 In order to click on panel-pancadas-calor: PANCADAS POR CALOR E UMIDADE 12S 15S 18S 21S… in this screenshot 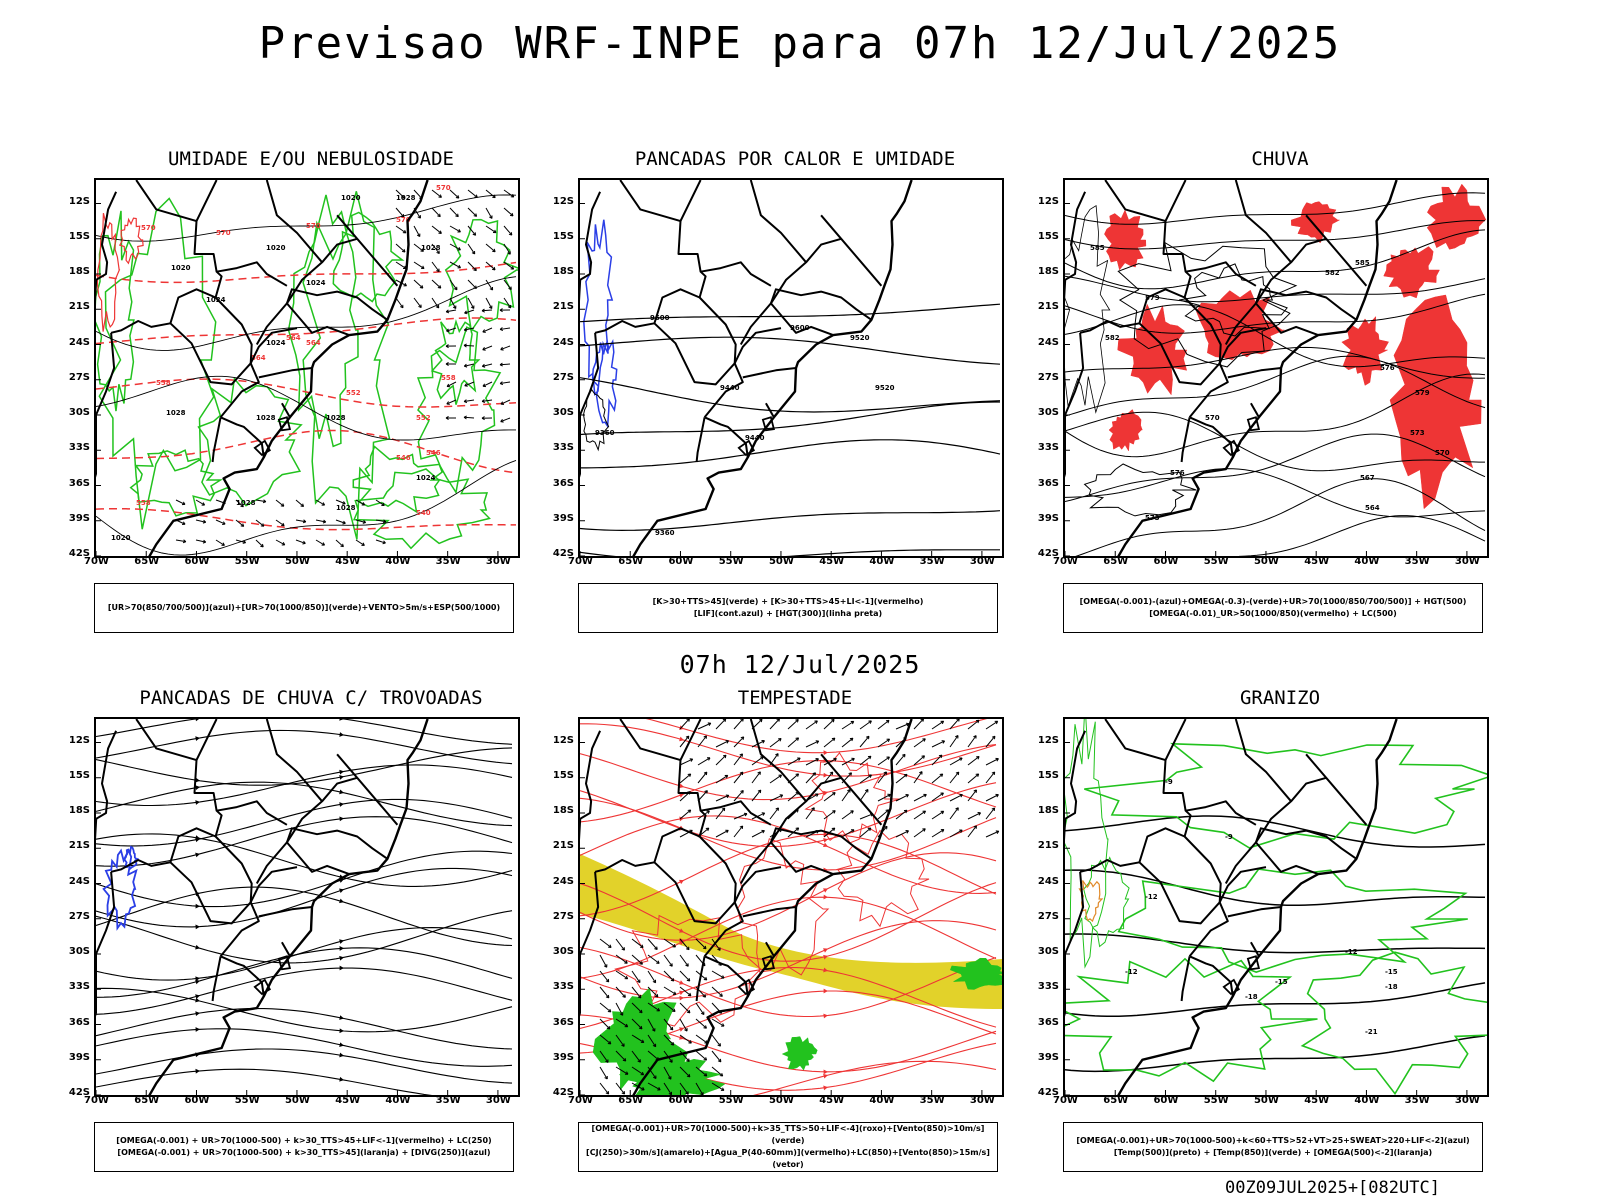, I will do `click(786, 390)`.